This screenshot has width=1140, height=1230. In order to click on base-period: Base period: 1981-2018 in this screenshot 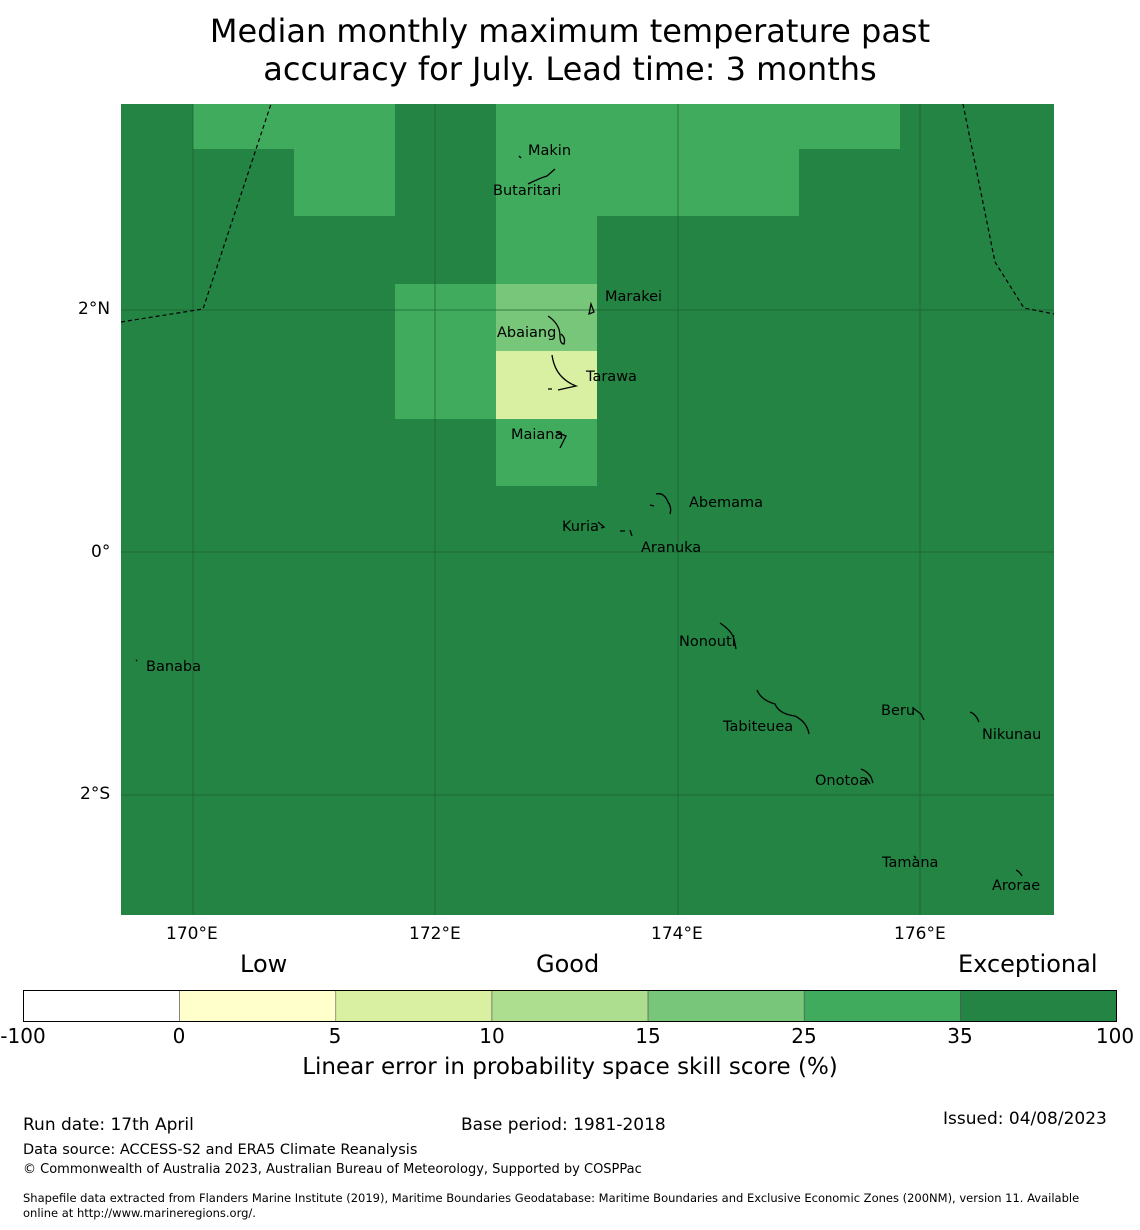, I will do `click(563, 1125)`.